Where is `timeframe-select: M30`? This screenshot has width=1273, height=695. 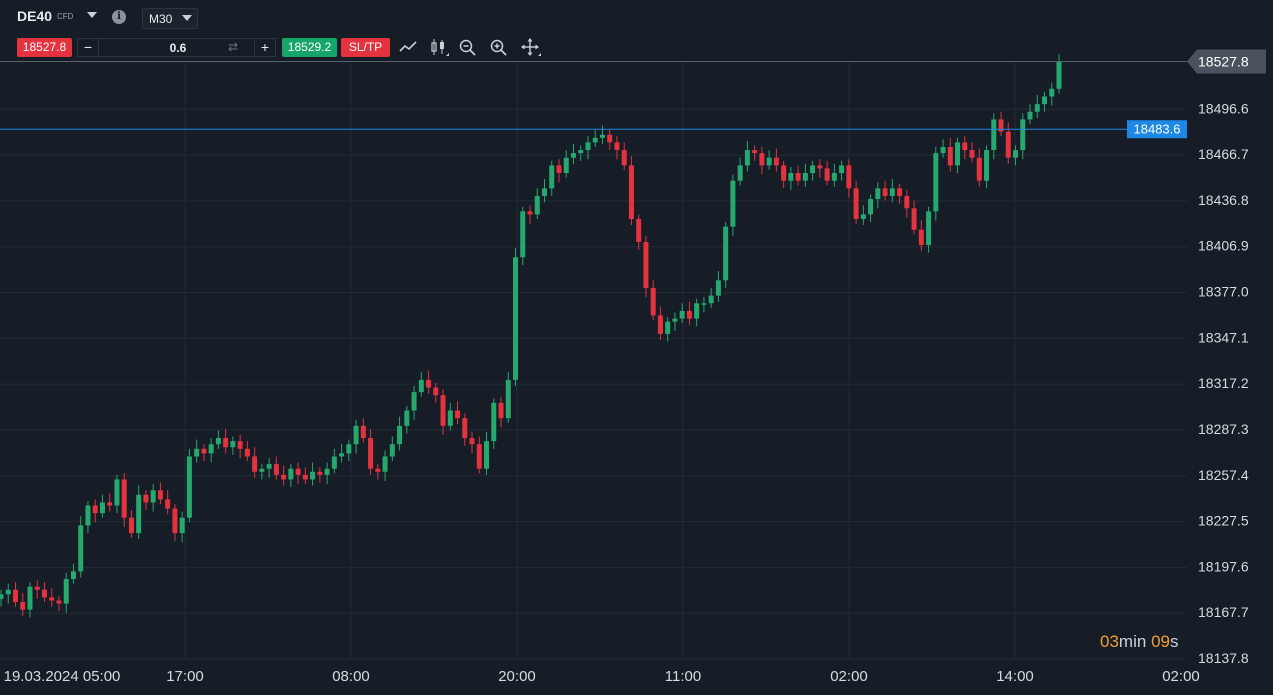 timeframe-select: M30 is located at coordinates (170, 18).